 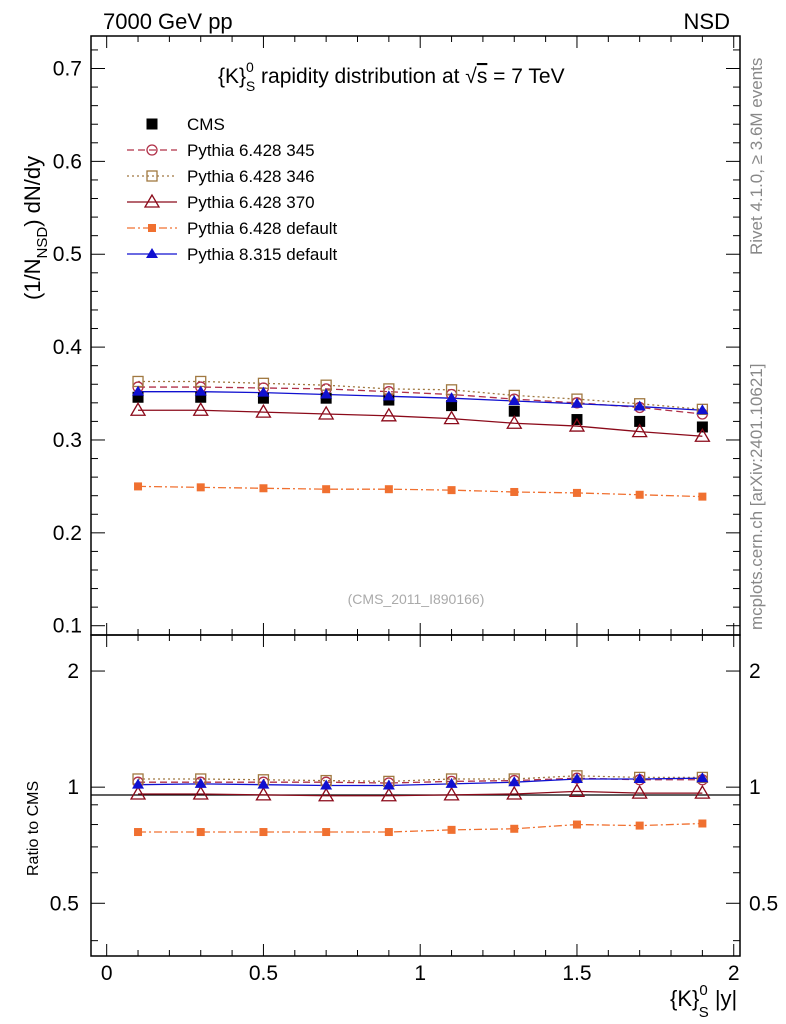 What do you see at coordinates (755, 787) in the screenshot?
I see `ratio-tick-label-right: 1` at bounding box center [755, 787].